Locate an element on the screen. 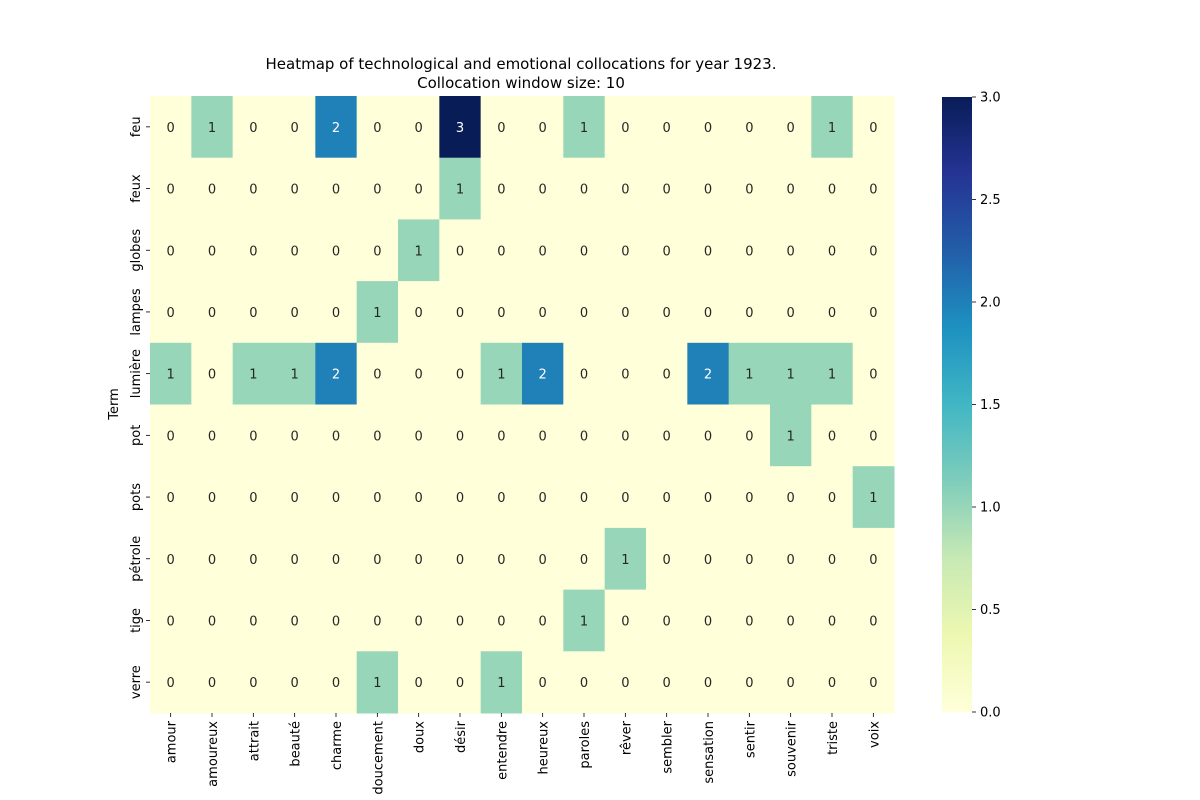 This screenshot has height=800, width=1200. y-tick-label: feu is located at coordinates (136, 126).